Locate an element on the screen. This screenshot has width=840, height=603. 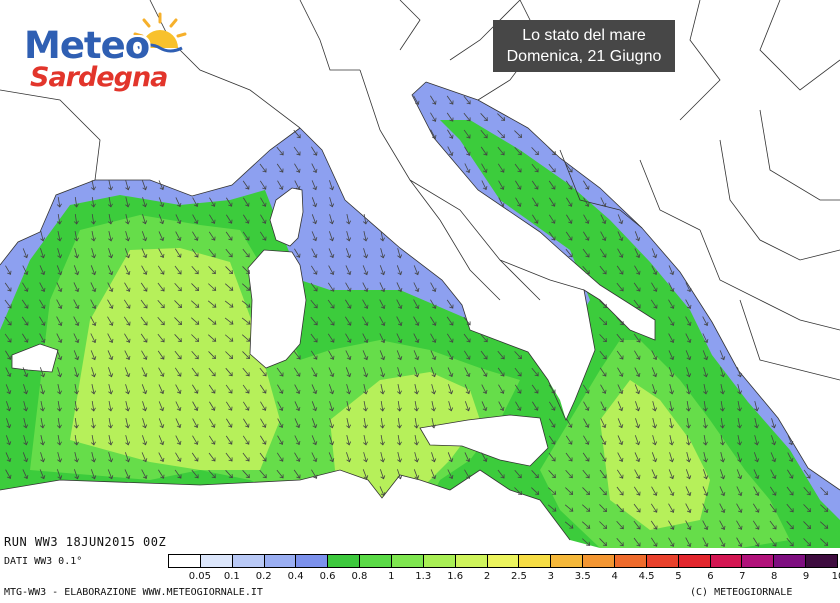
legend-tick-label: 3.5 is located at coordinates (582, 576).